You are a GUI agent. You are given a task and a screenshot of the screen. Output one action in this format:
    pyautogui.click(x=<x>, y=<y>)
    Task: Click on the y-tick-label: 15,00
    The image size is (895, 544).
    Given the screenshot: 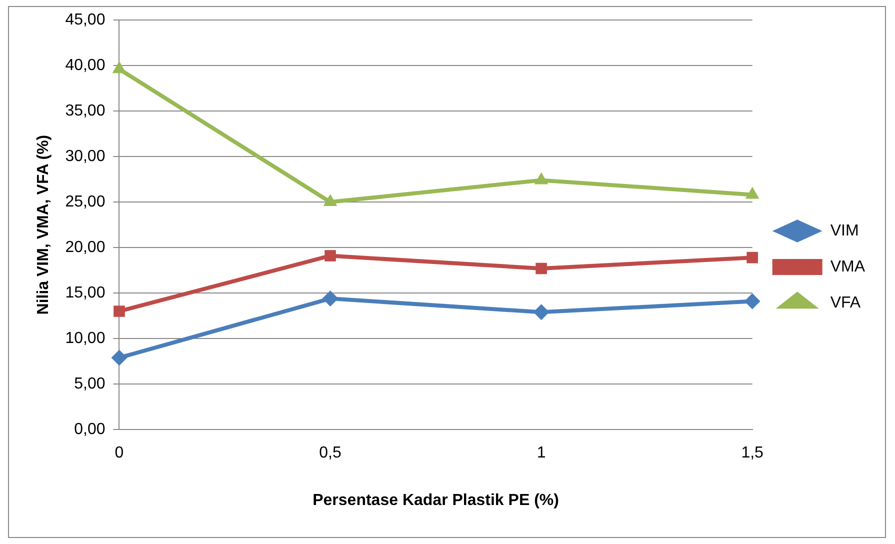 What is the action you would take?
    pyautogui.click(x=85, y=293)
    